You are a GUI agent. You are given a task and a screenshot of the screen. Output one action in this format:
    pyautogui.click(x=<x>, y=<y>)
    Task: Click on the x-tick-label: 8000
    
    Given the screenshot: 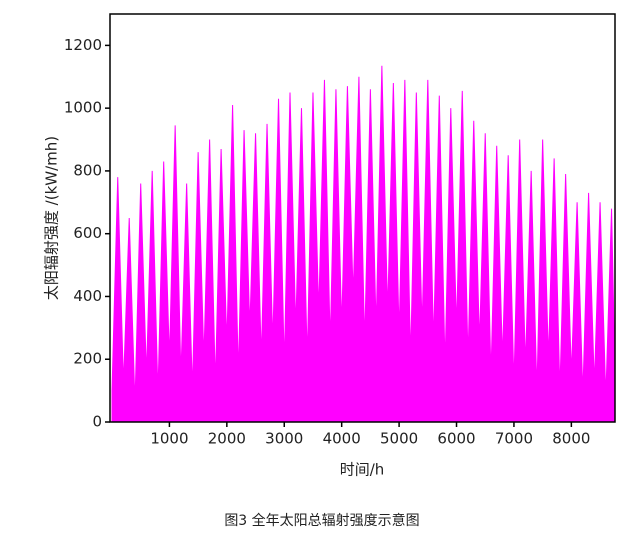 What is the action you would take?
    pyautogui.click(x=571, y=439)
    